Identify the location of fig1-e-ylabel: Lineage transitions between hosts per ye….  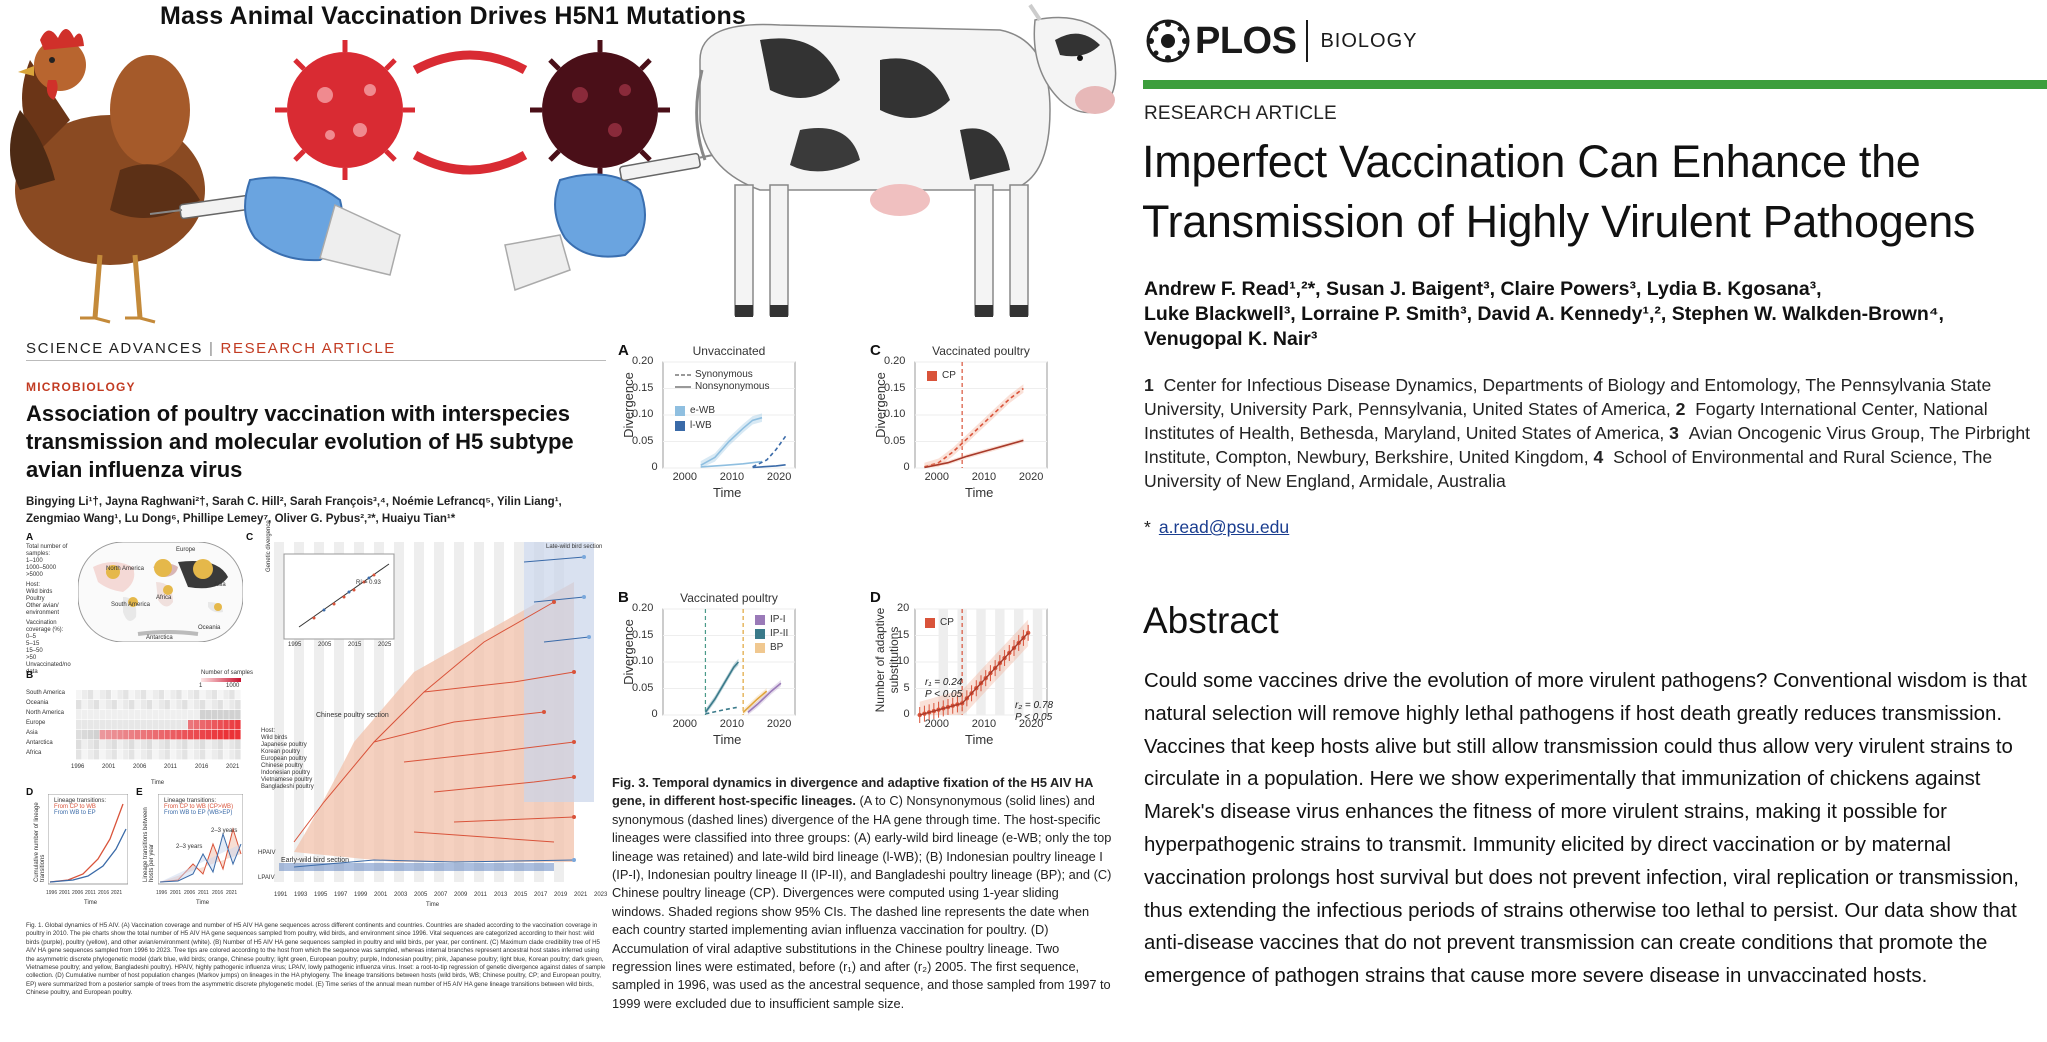
(149, 844).